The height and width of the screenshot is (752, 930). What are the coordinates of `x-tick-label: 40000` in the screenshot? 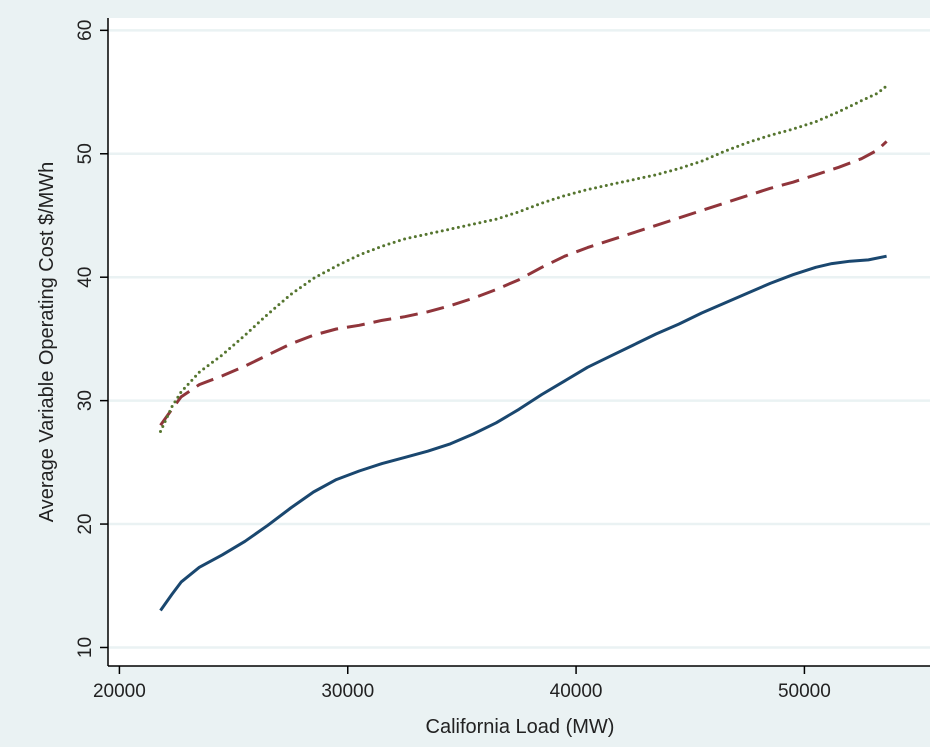 It's located at (576, 691).